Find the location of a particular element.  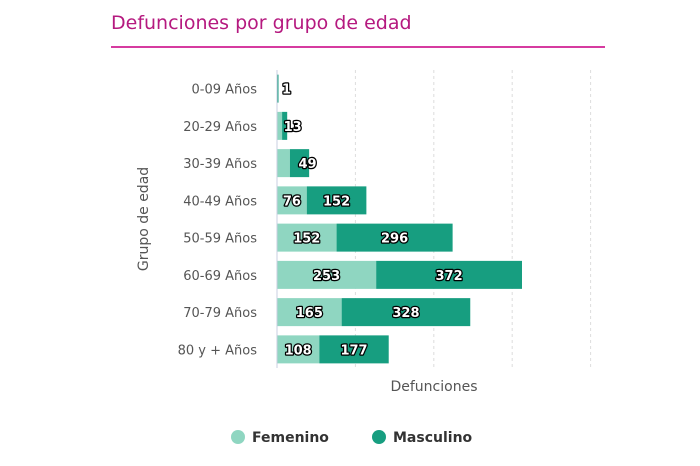

legend-item-masculino: Masculino is located at coordinates (433, 438).